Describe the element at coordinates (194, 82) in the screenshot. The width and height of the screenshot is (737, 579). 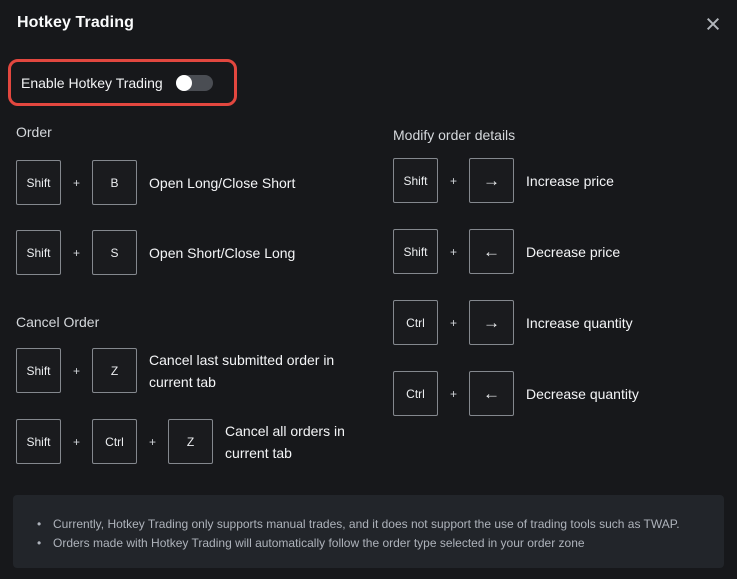
I see `enable-hotkey-toggle` at that location.